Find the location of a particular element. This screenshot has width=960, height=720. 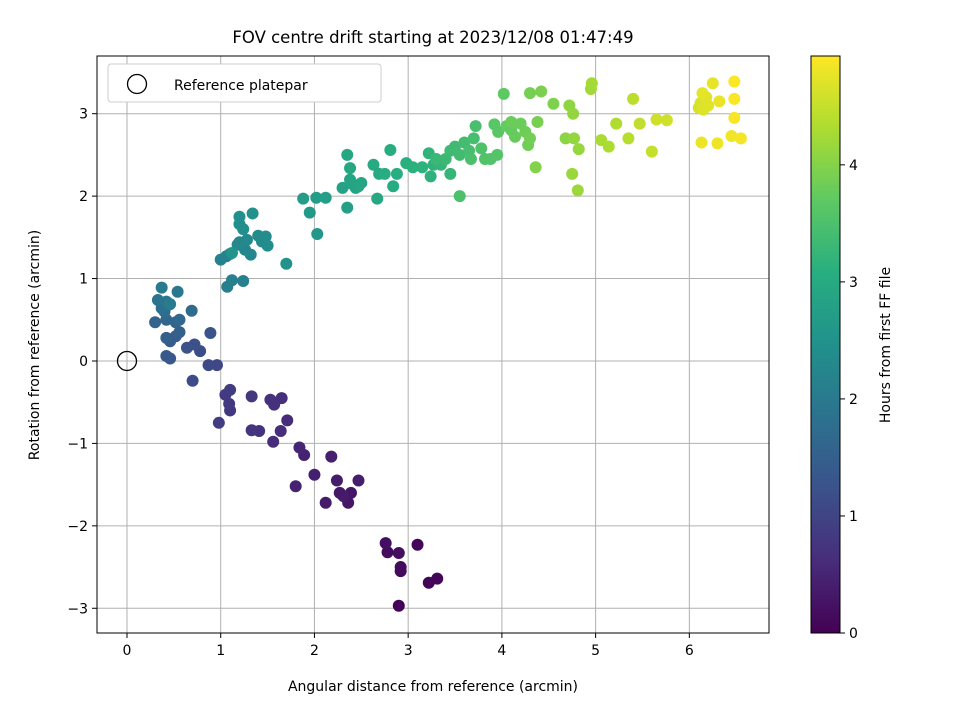

x-tick-label: 6 is located at coordinates (689, 651).